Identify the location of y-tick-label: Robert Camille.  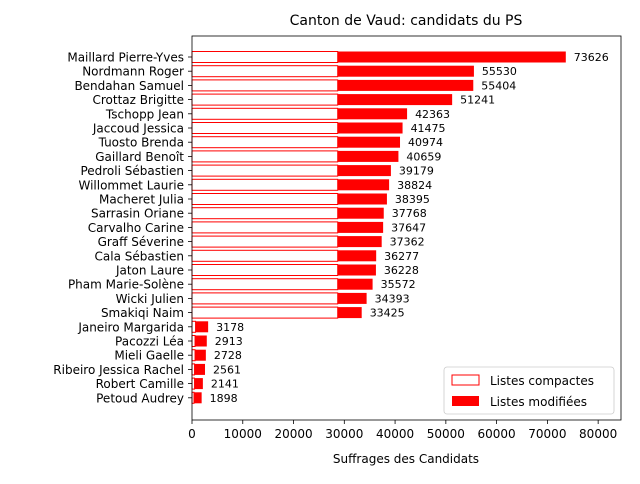
(140, 384).